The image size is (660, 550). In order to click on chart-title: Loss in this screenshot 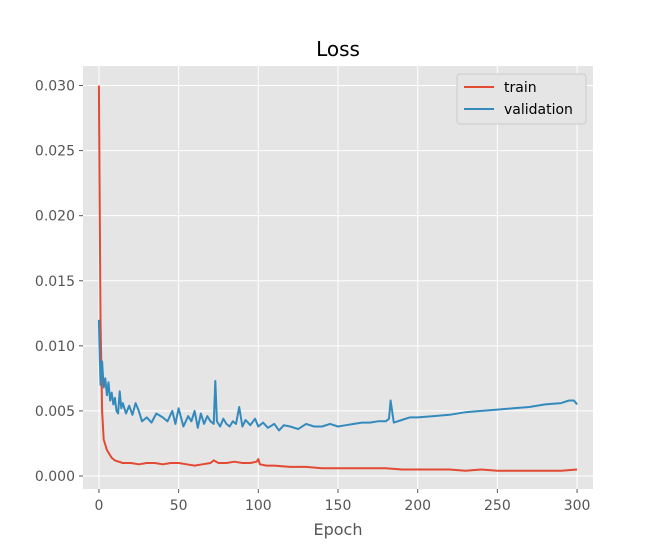, I will do `click(338, 49)`.